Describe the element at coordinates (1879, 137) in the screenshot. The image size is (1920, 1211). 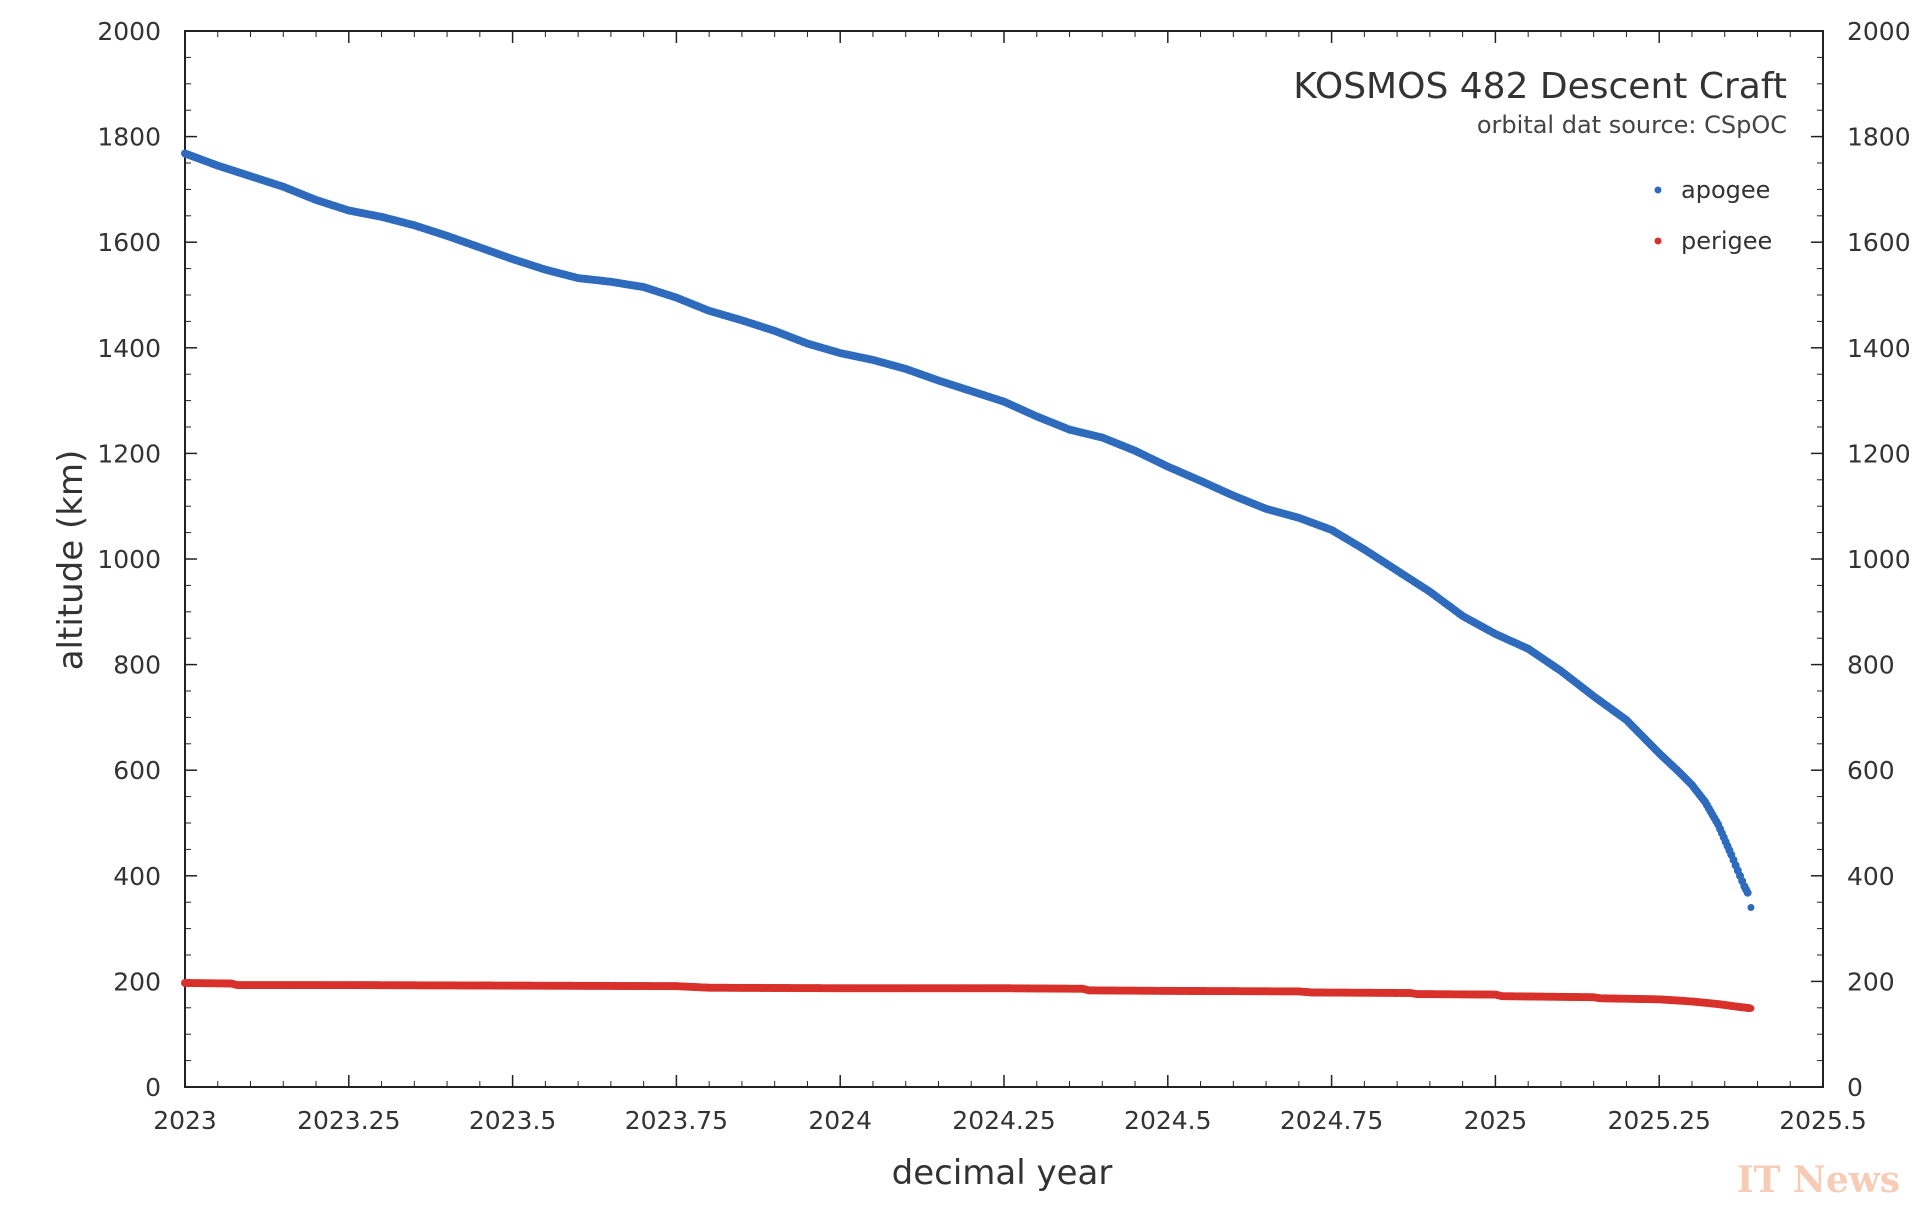
I see `y-tick-label-right: 1800` at that location.